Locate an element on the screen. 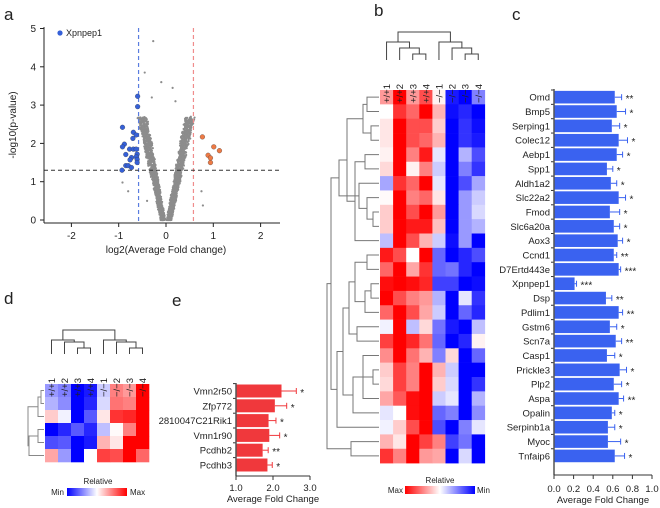  x-tick-label: 0 is located at coordinates (166, 236).